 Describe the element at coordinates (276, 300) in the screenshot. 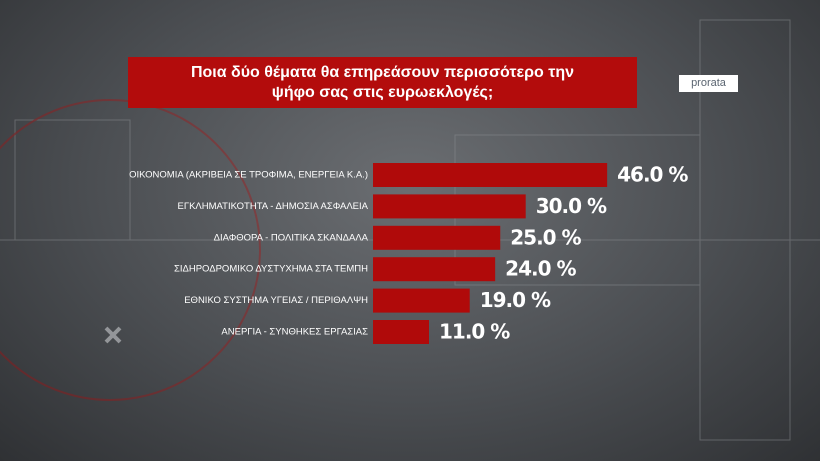

I see `category-label: ΕΘΝΙΚΟ ΣΥΣΤΗΜΑ ΥΓΕΙΑΣ / ΠΕΡΙΘΑΛΨΗ` at that location.